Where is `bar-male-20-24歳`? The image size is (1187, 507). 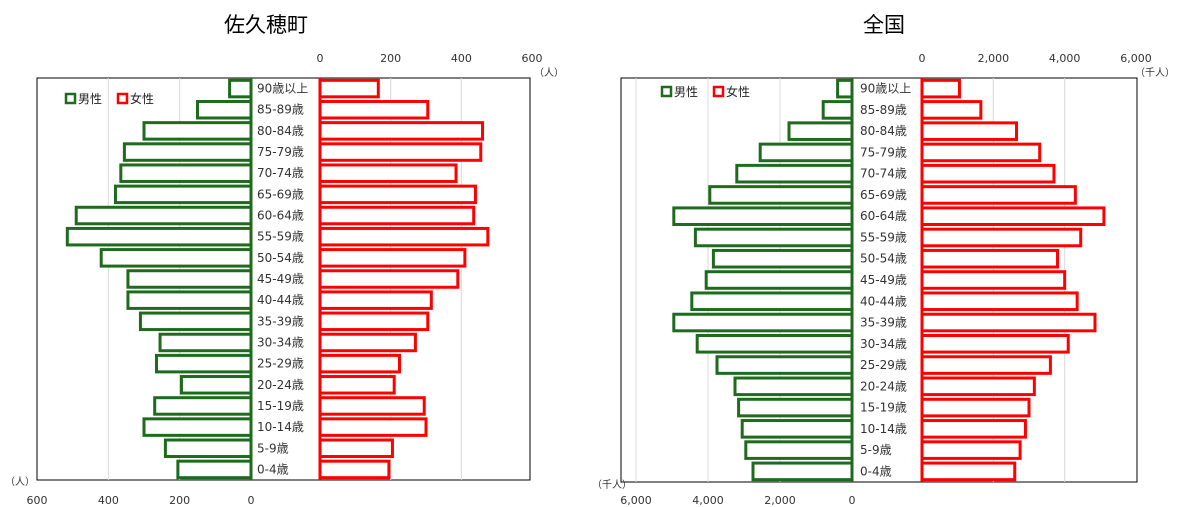 bar-male-20-24歳 is located at coordinates (793, 386).